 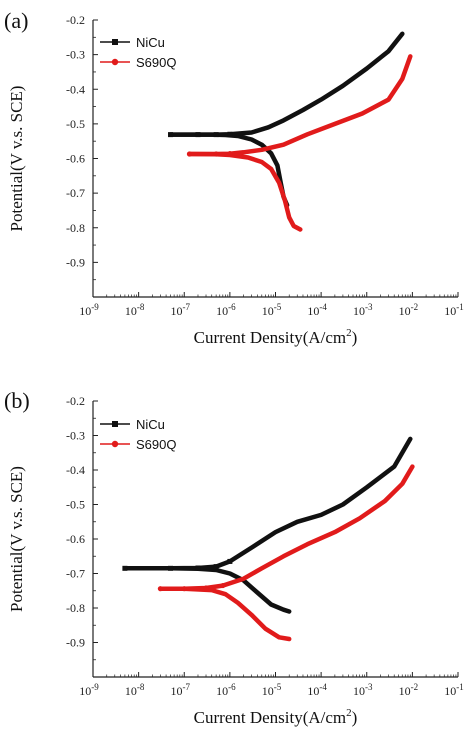 What do you see at coordinates (300, 105) in the screenshot?
I see `series-1-anodic-line` at bounding box center [300, 105].